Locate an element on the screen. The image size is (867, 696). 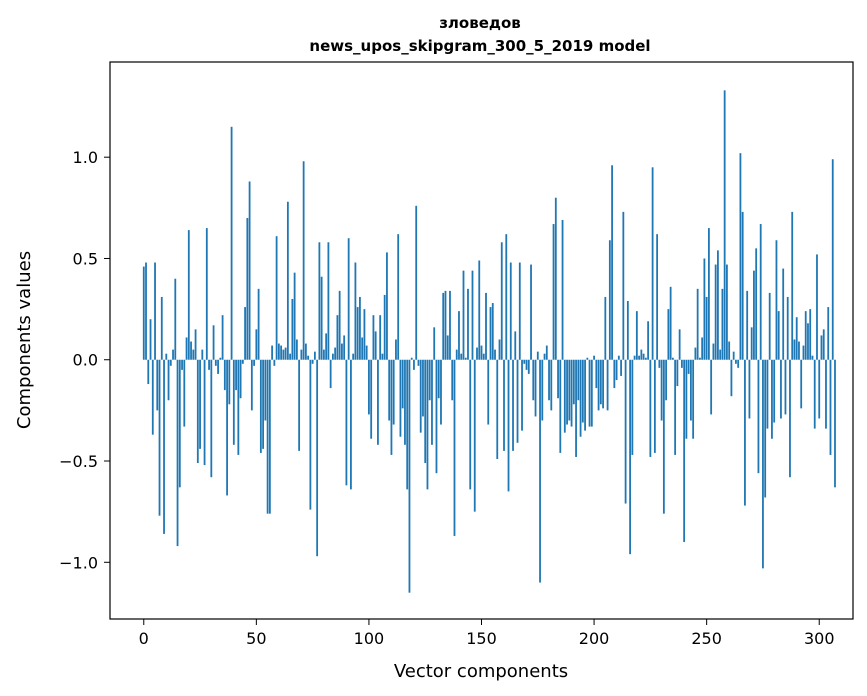
x-tick-label: 50 is located at coordinates (256, 638).